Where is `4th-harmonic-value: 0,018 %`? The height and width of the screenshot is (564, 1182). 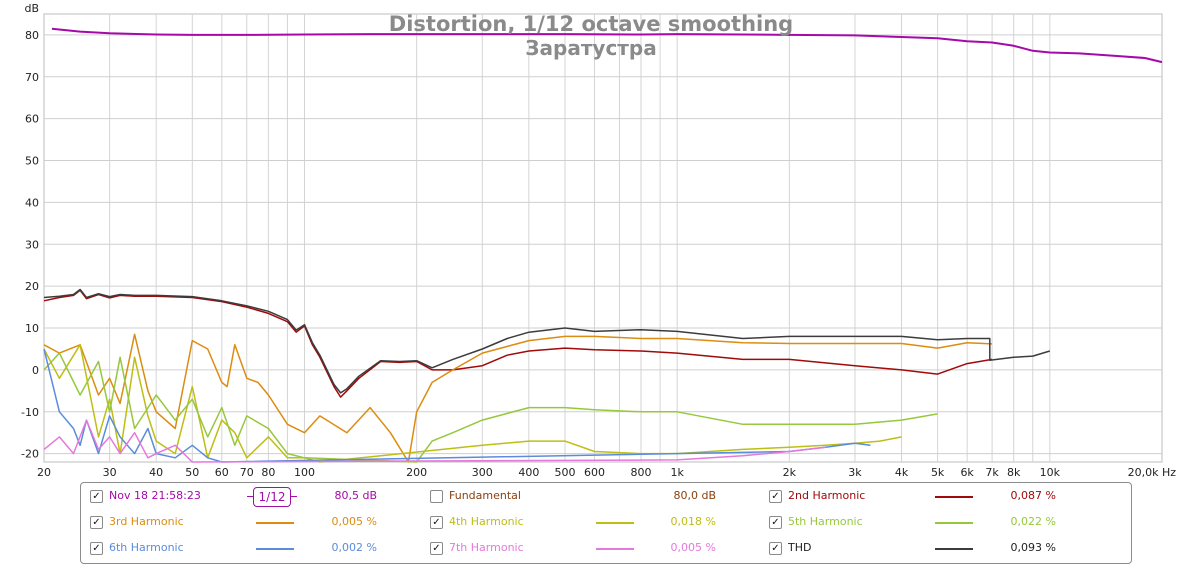
4th-harmonic-value: 0,018 % is located at coordinates (693, 521).